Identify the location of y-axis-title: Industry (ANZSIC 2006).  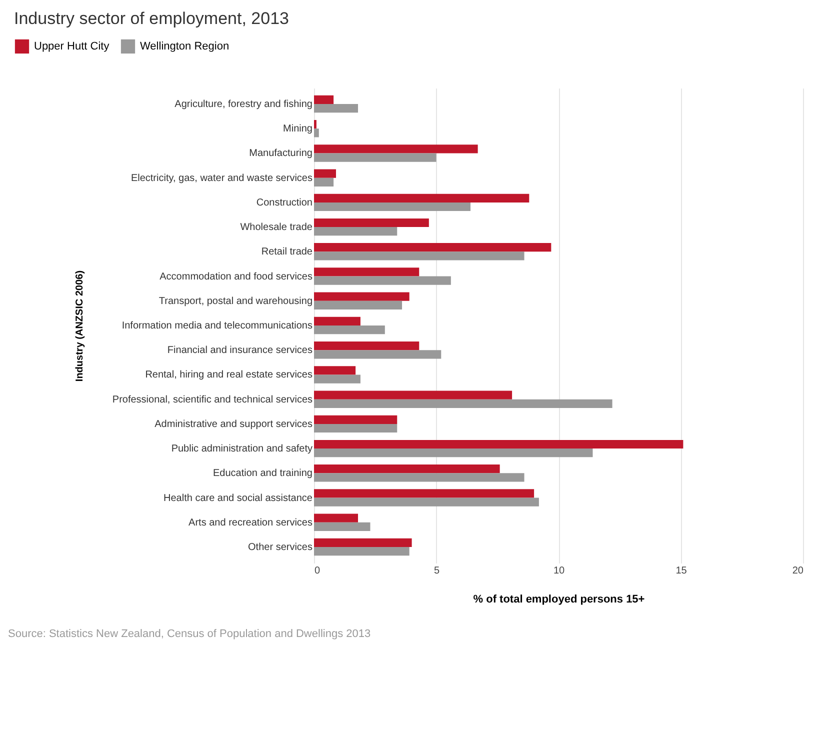
(80, 326).